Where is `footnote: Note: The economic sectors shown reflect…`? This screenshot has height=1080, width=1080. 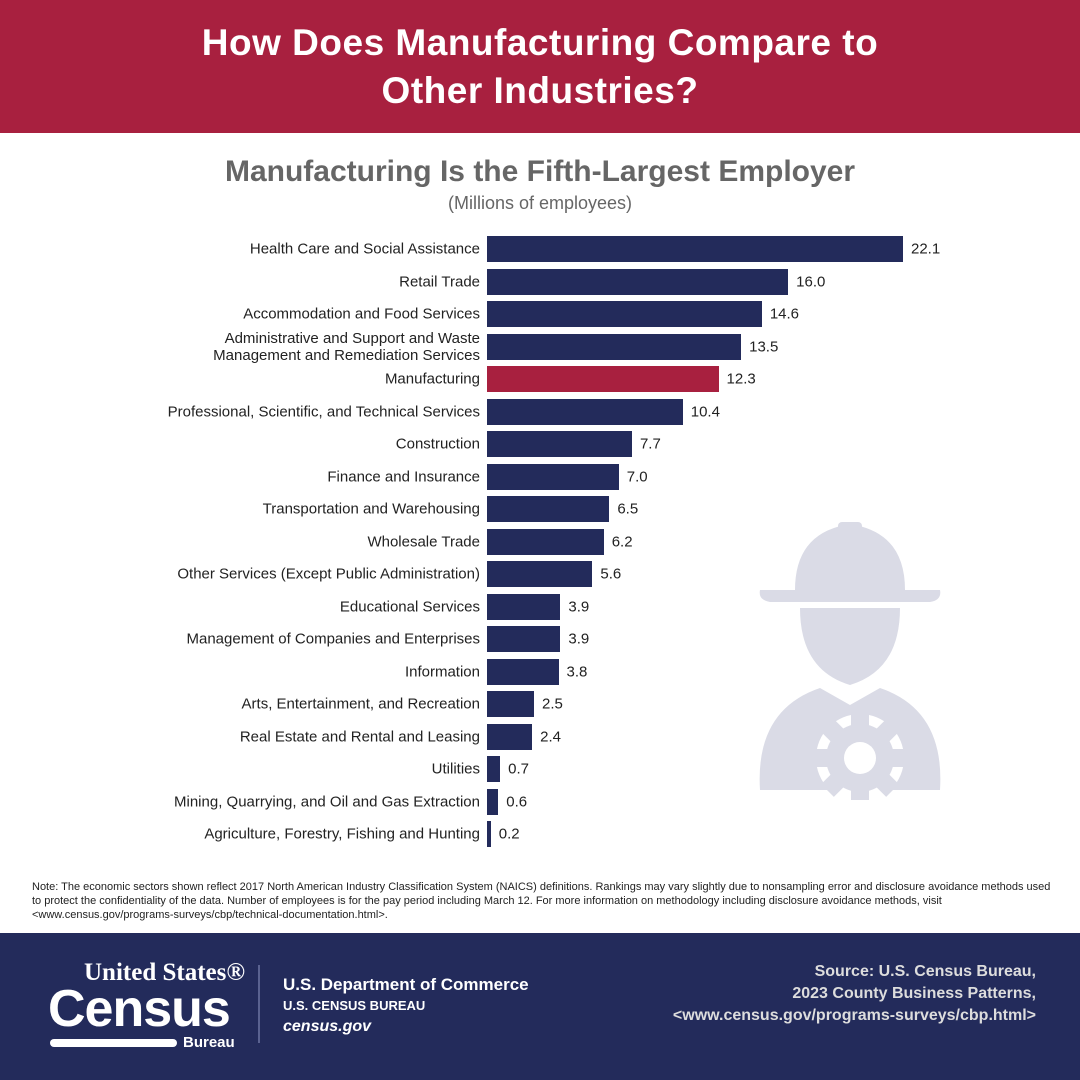 footnote: Note: The economic sectors shown reflect… is located at coordinates (541, 901).